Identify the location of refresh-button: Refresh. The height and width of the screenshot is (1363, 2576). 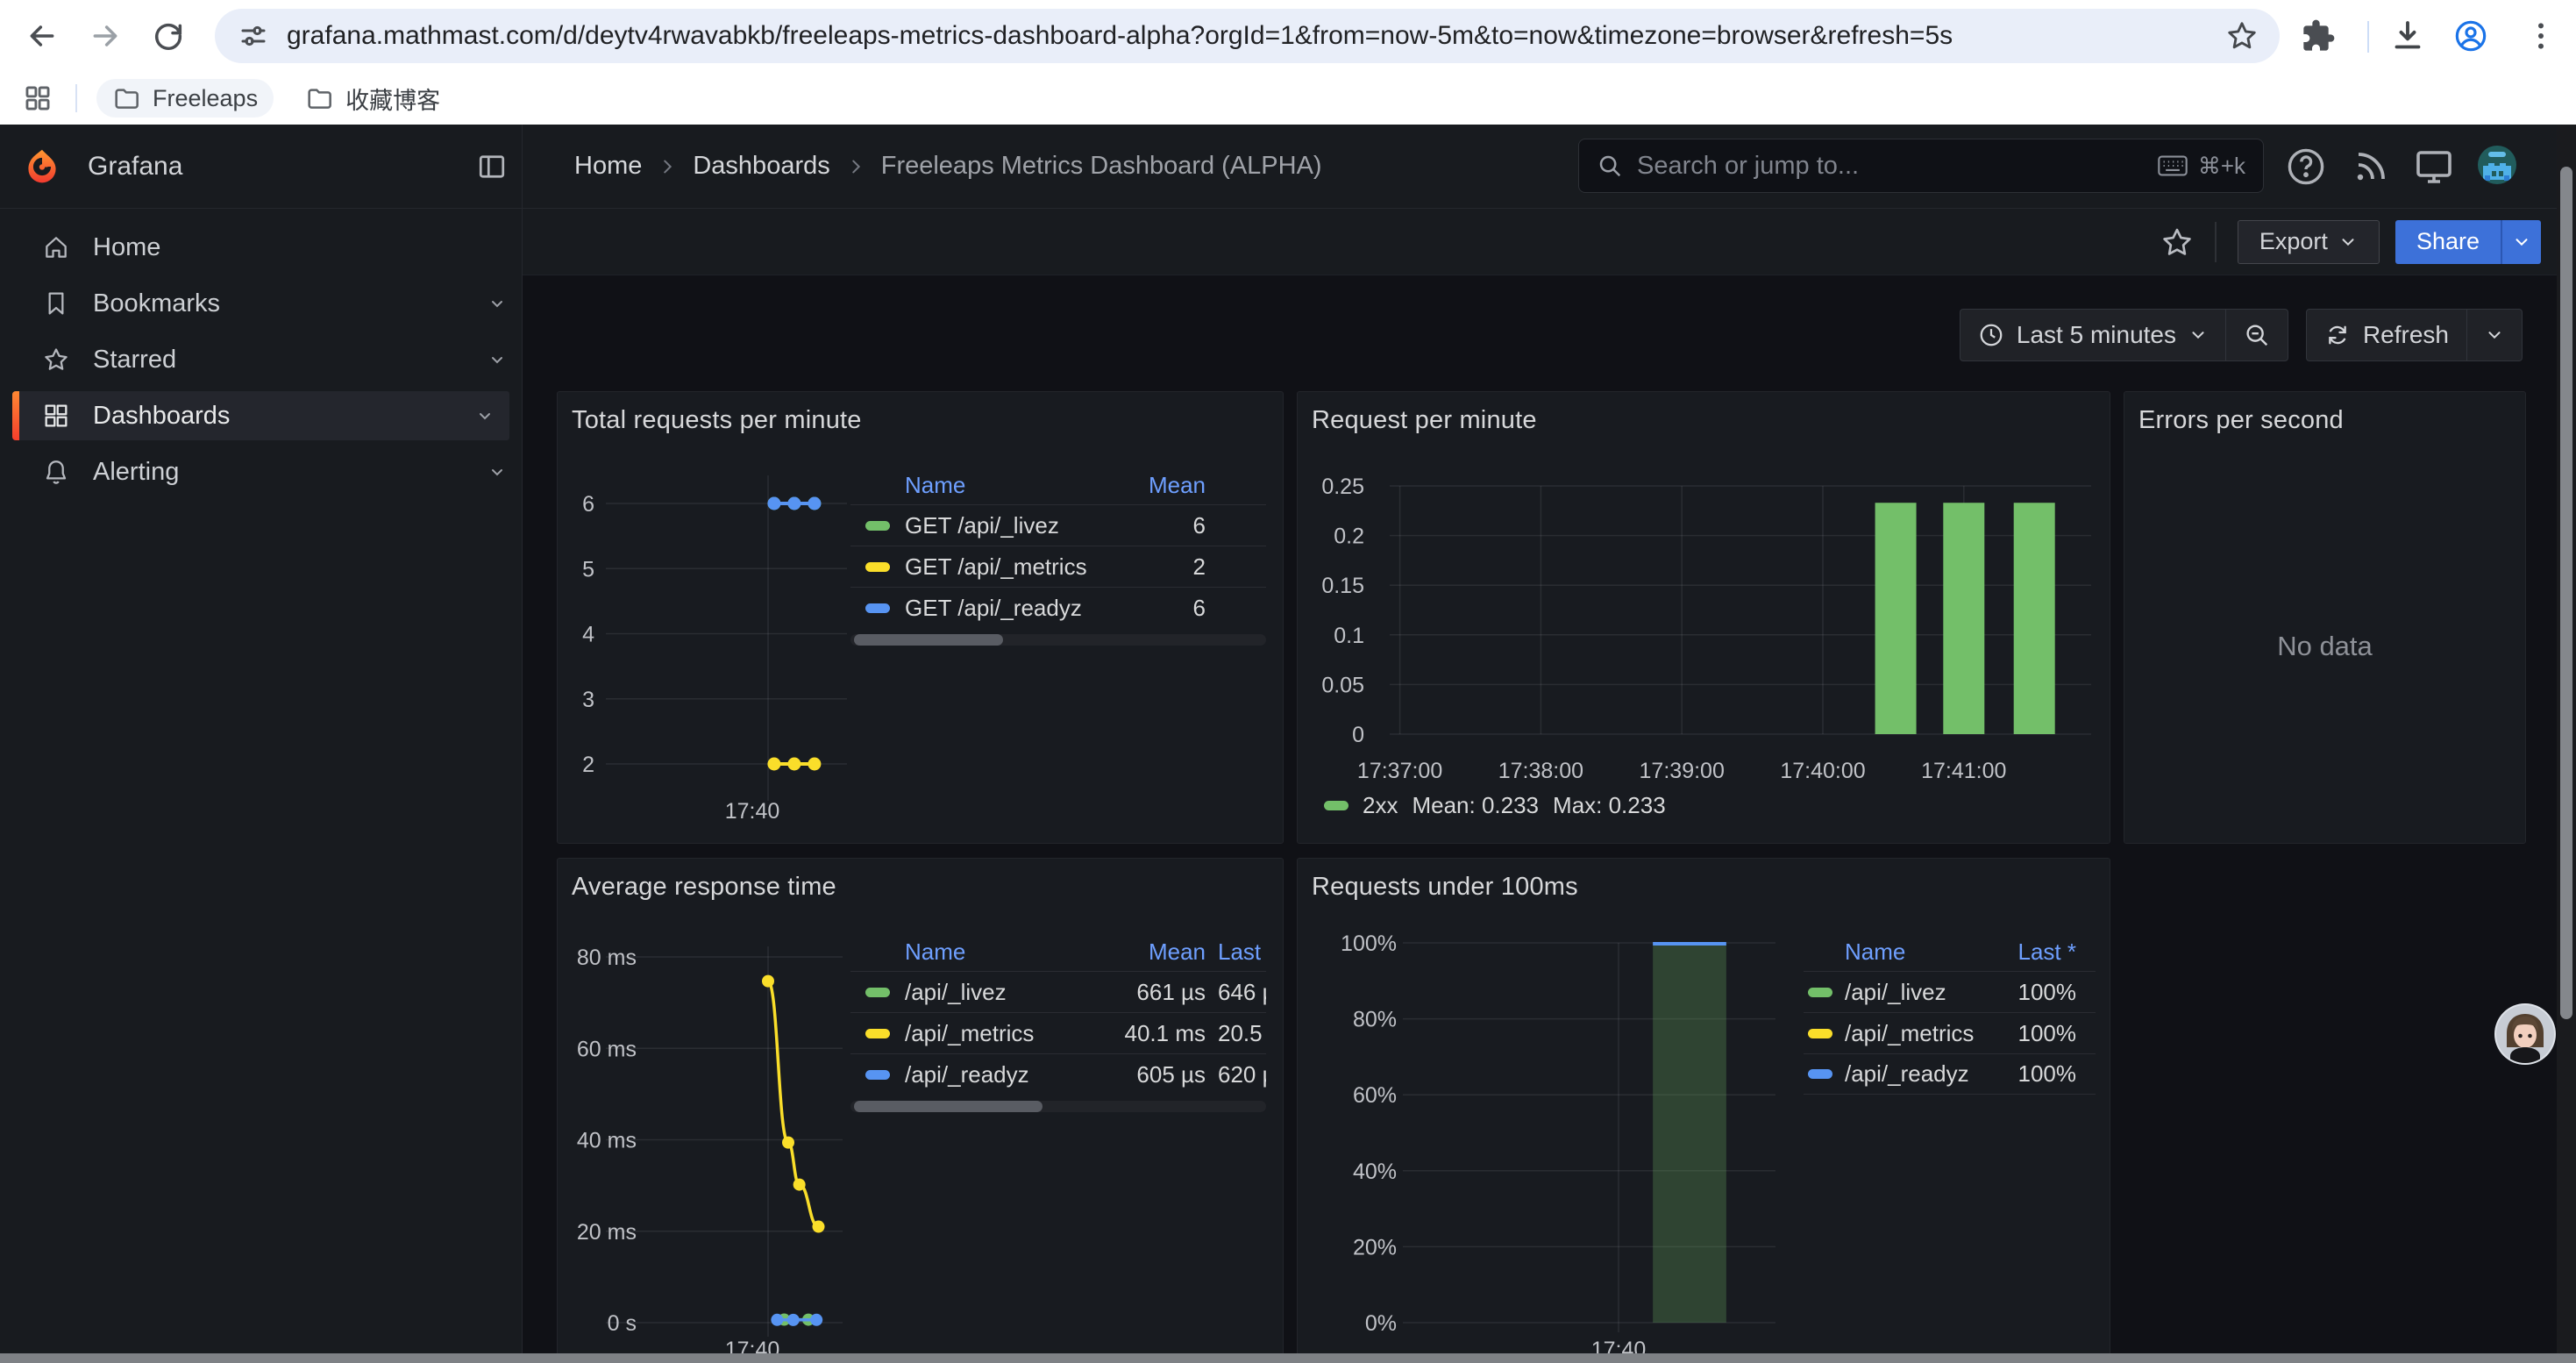
(2386, 335).